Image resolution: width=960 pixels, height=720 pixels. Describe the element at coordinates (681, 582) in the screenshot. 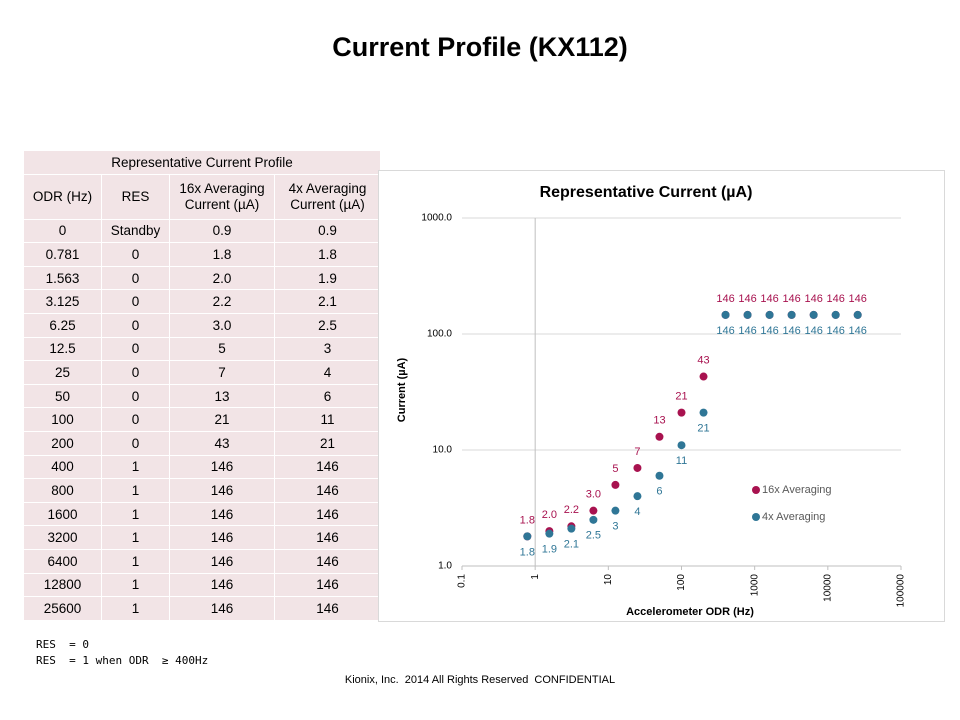

I see `x-tick-label: 100` at that location.